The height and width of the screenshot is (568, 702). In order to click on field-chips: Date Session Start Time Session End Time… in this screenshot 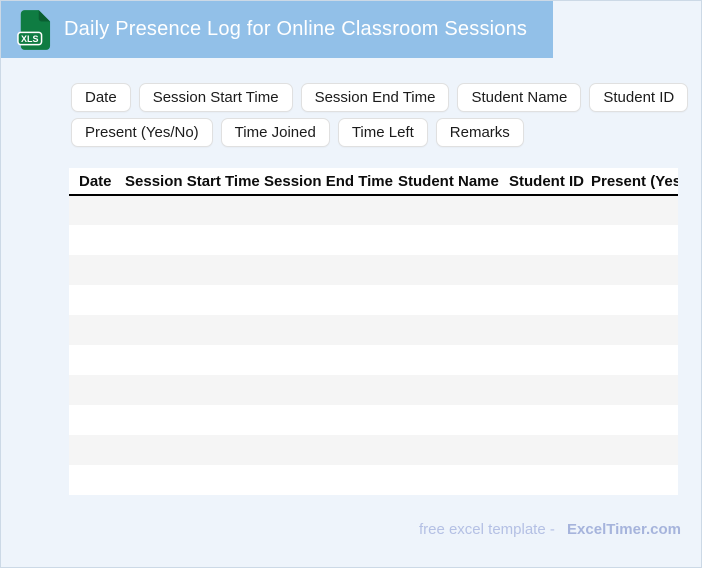, I will do `click(386, 115)`.